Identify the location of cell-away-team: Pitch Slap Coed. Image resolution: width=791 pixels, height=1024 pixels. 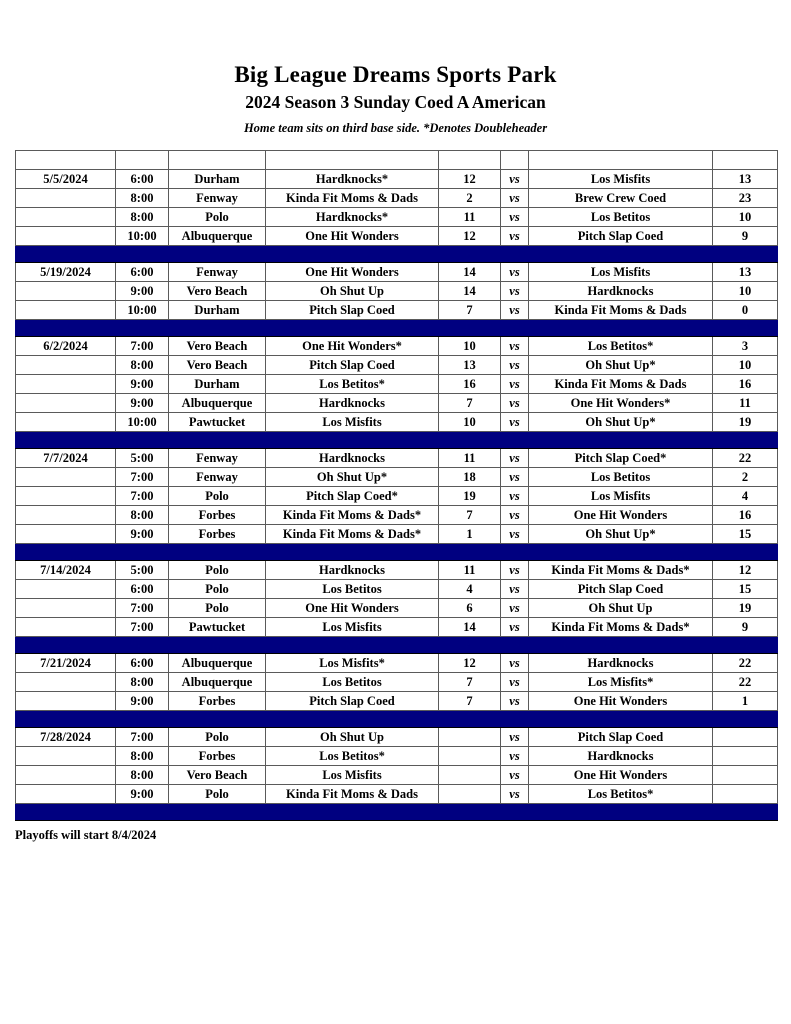
(620, 236).